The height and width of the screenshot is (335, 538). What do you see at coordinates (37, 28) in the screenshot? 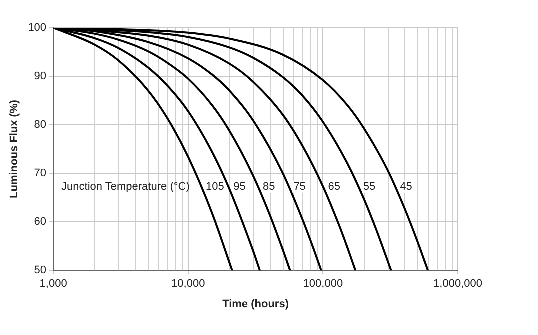
I see `y-tick-label: 100` at bounding box center [37, 28].